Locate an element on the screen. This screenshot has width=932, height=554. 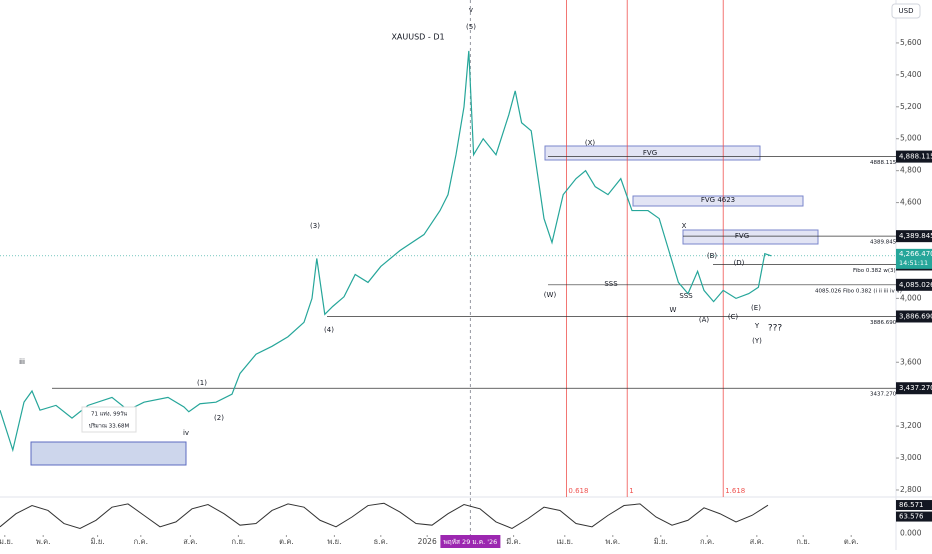
level-note: 3437.270 is located at coordinates (883, 395).